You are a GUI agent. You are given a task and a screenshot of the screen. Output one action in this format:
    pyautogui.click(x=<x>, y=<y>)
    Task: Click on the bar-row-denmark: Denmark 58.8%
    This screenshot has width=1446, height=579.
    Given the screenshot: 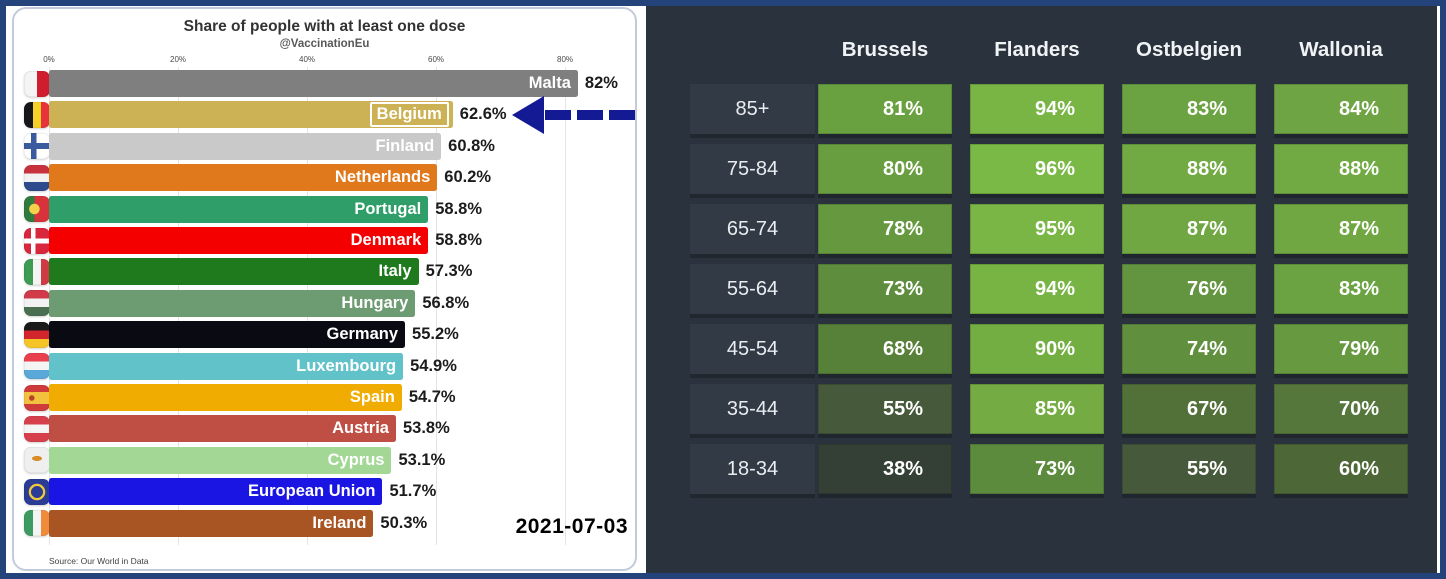 What is the action you would take?
    pyautogui.click(x=324, y=240)
    